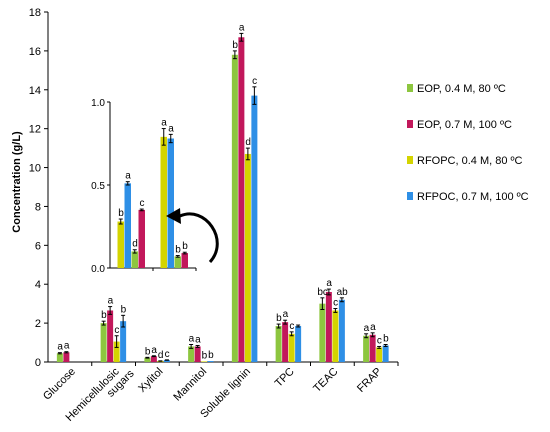 Image resolution: width=550 pixels, height=432 pixels. I want to click on x-tick-label: Glucose, so click(59, 384).